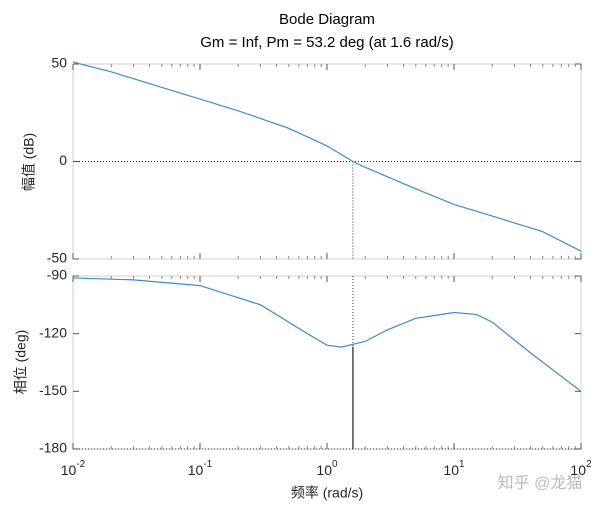 This screenshot has width=600, height=509. What do you see at coordinates (207, 464) in the screenshot?
I see `x-tick-exponent: -1` at bounding box center [207, 464].